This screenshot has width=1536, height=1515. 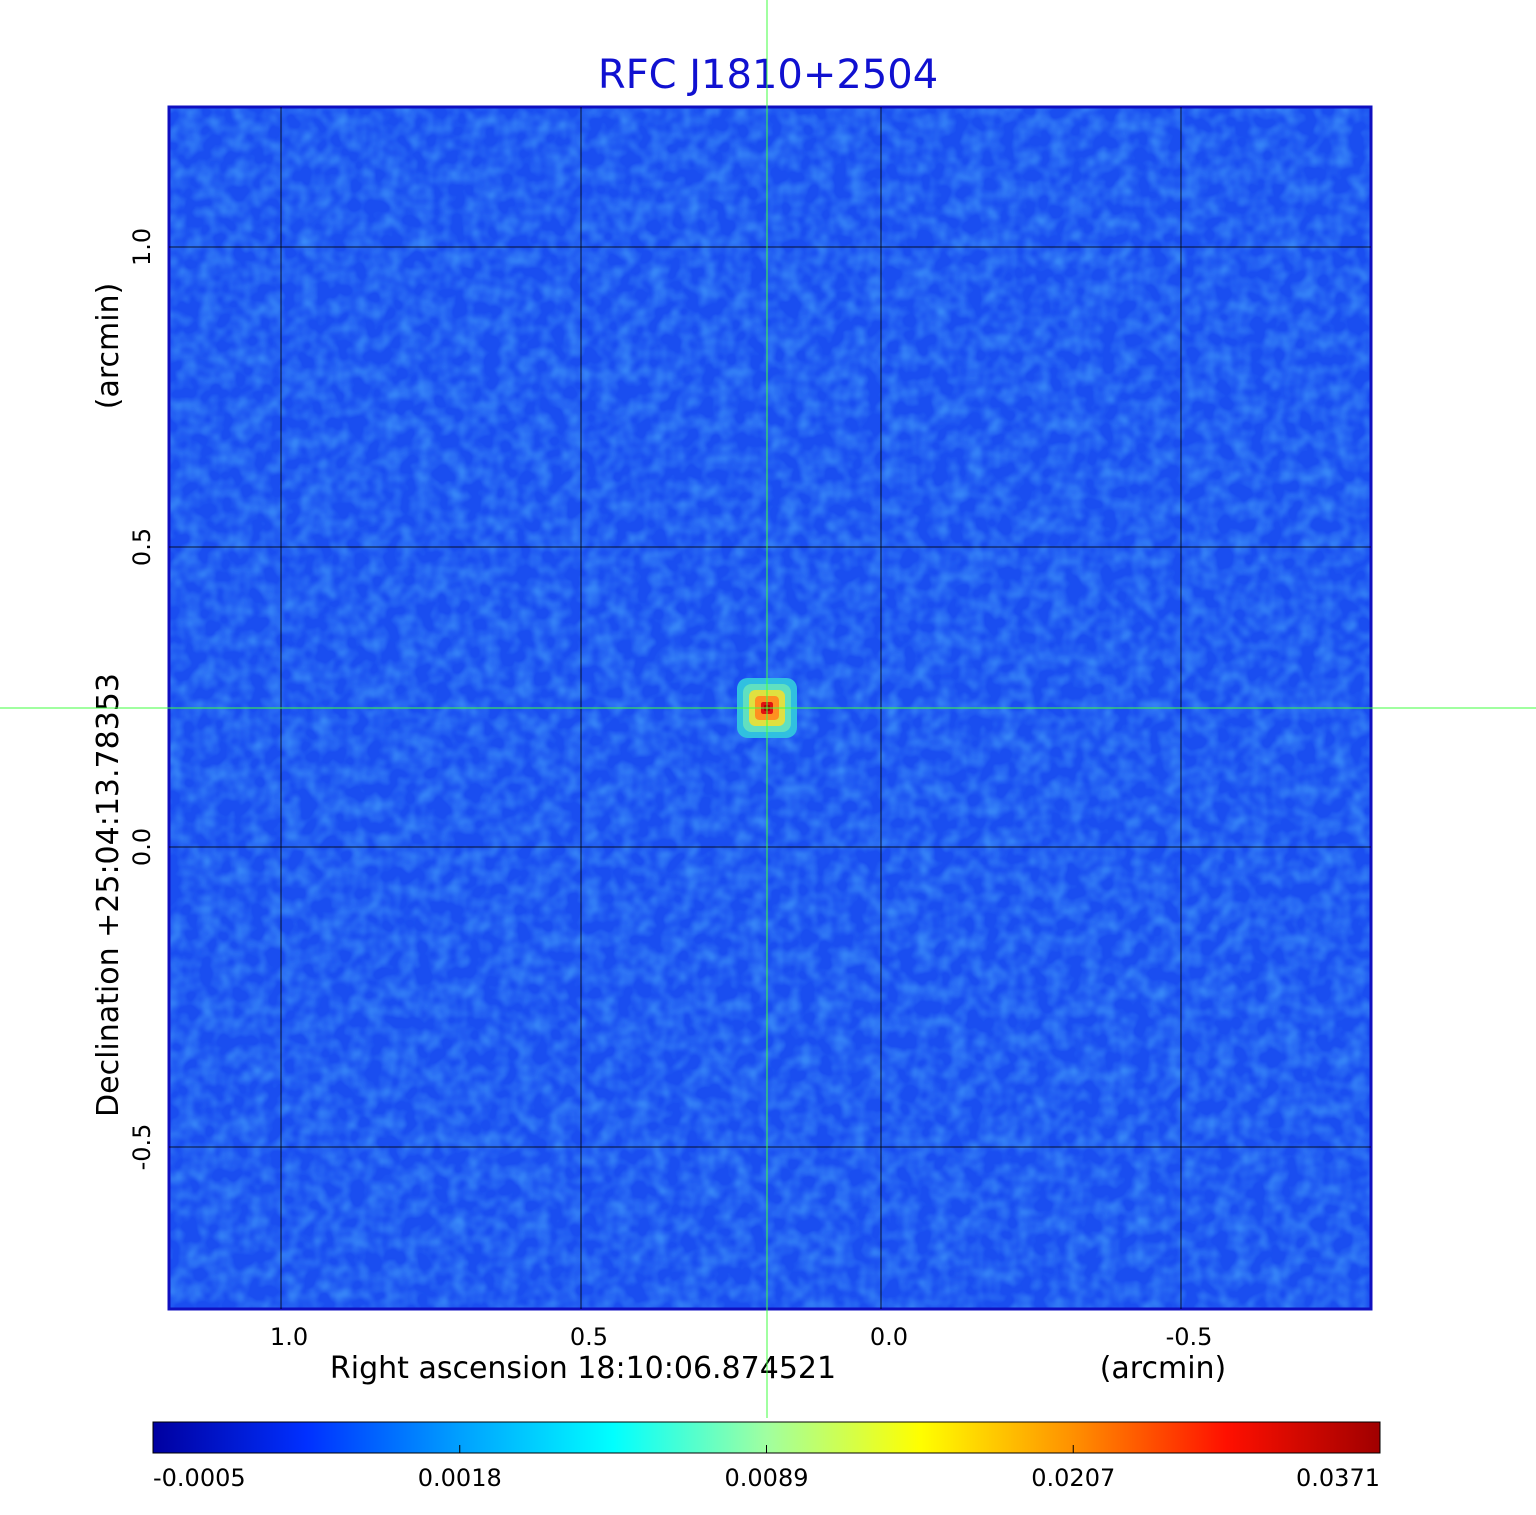 I want to click on x-tick-label: 1.0, so click(x=289, y=1337).